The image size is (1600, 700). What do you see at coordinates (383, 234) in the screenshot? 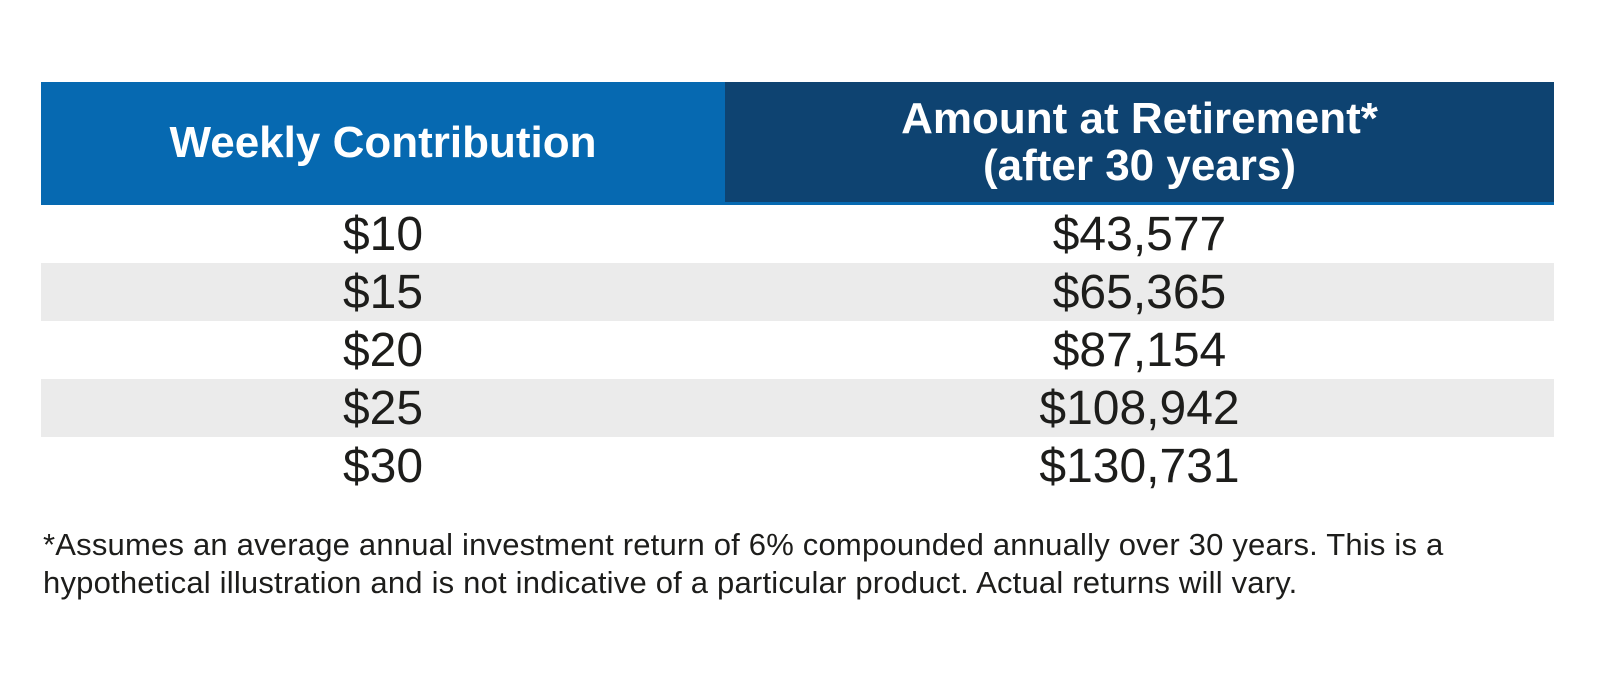
I see `cell-weekly-contribution: $10` at bounding box center [383, 234].